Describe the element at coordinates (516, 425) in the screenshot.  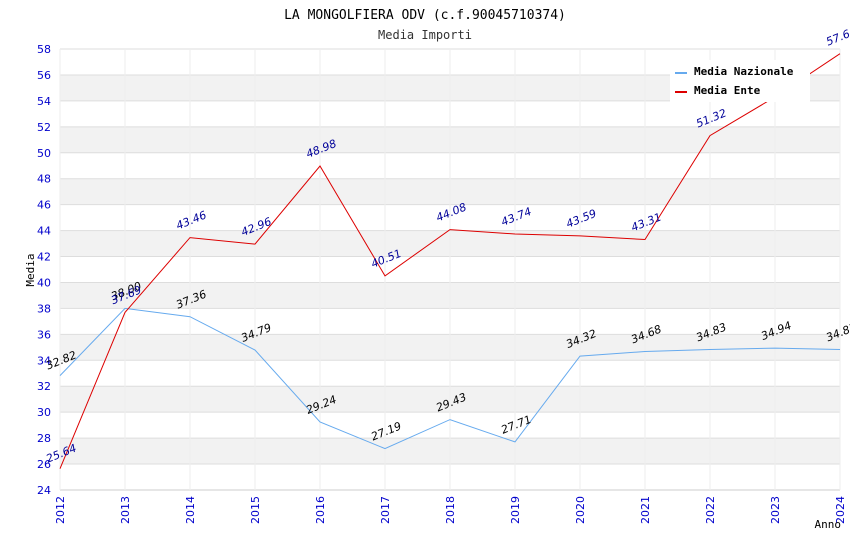
I see `data-label: 27.71` at that location.